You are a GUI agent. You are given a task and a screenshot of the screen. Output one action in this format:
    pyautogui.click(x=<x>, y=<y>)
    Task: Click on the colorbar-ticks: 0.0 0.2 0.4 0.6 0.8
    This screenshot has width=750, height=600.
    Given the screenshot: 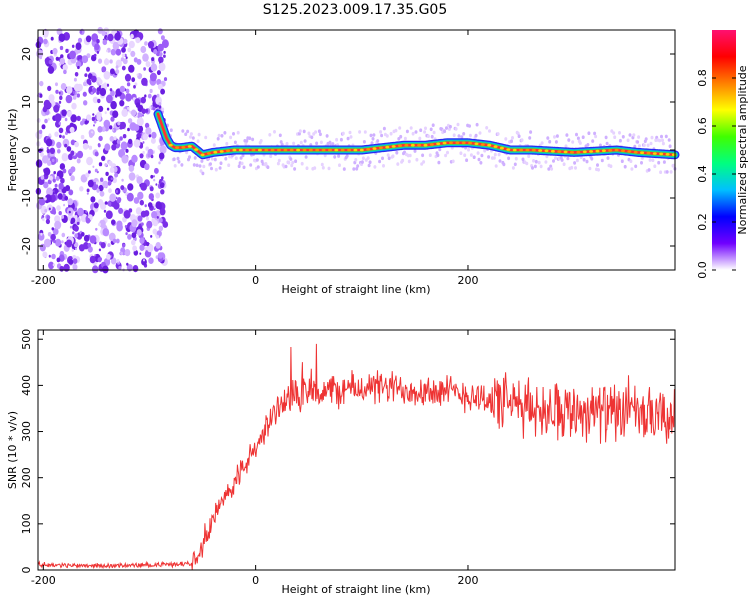 What is the action you would take?
    pyautogui.click(x=716, y=174)
    